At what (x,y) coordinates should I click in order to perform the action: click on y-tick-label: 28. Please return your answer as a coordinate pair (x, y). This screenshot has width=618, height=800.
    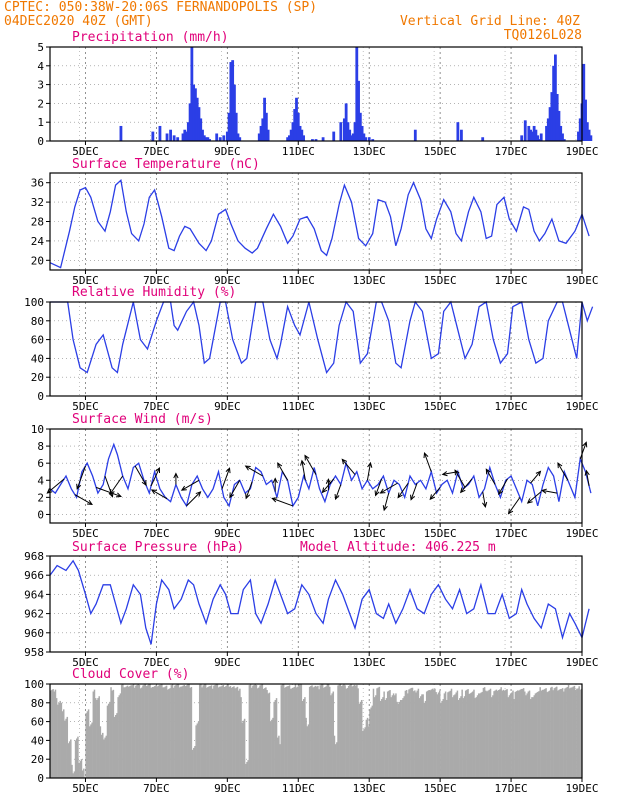
    Looking at the image, I should click on (37, 222).